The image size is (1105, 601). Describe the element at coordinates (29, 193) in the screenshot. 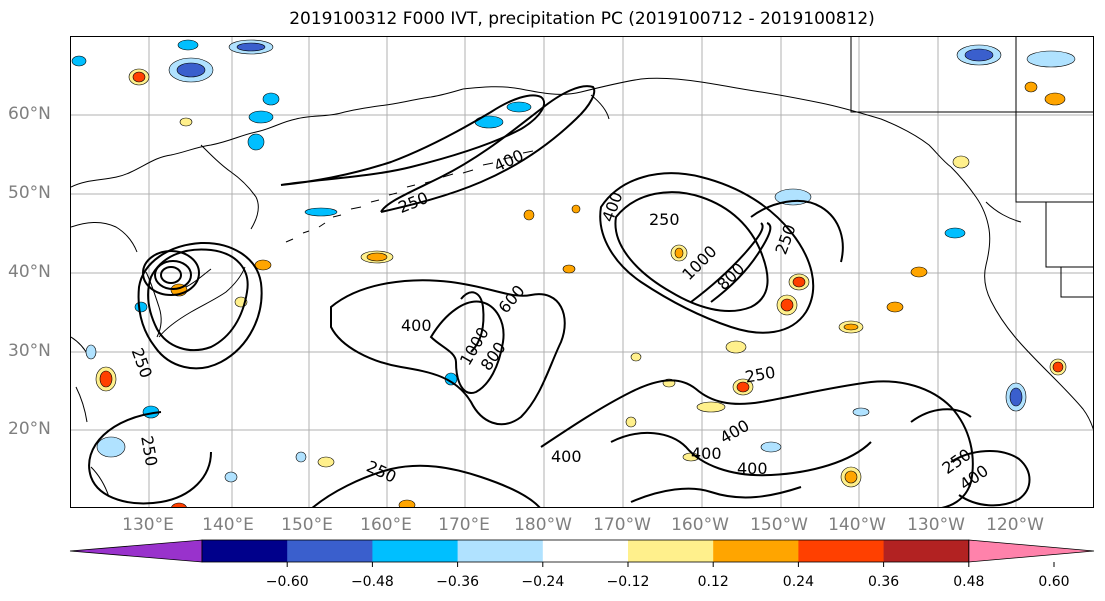

I see `lat-label: 50°N` at that location.